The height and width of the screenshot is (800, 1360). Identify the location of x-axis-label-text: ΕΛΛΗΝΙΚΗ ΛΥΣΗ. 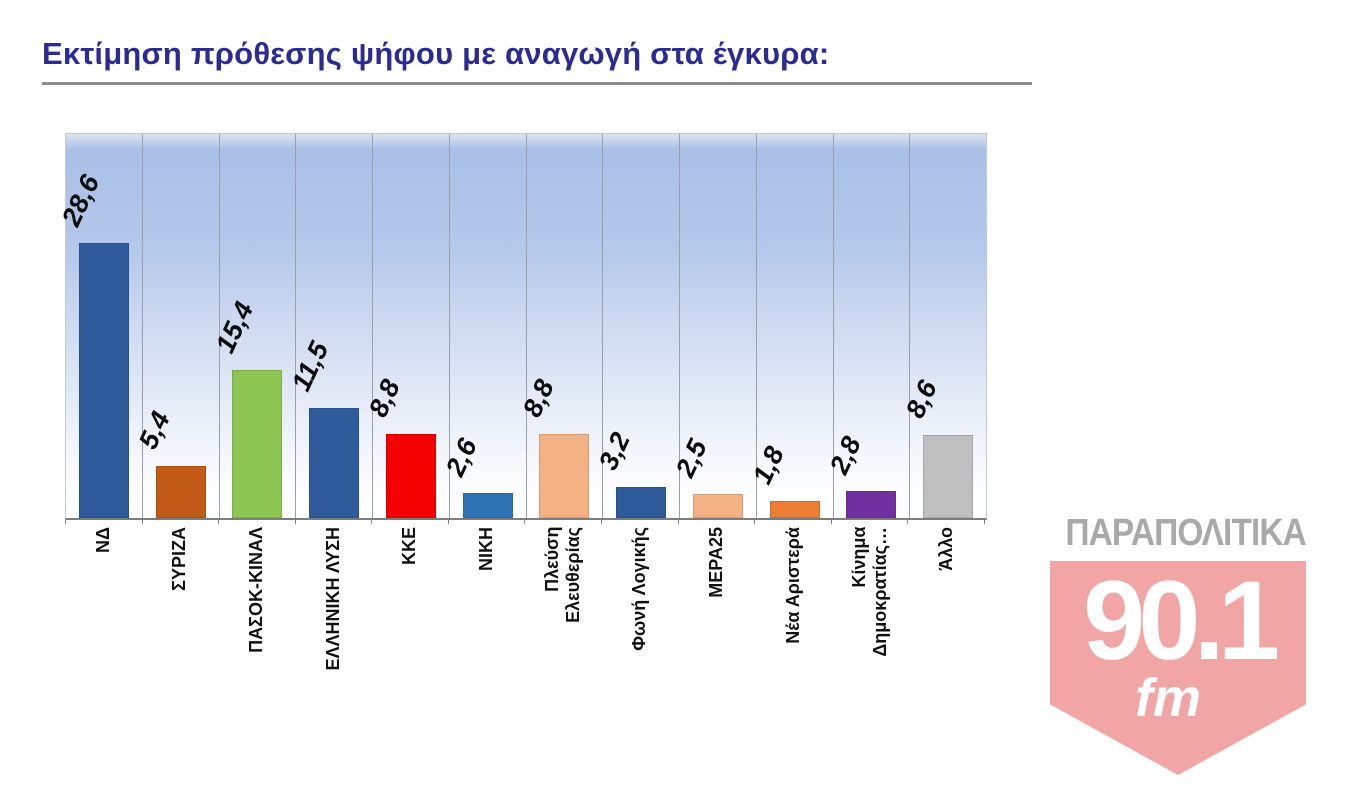
(332, 599).